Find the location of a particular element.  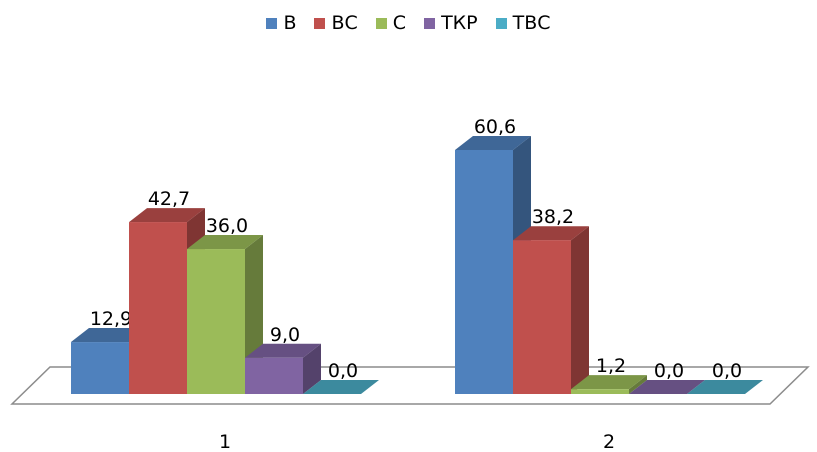

legend-label-tvs: ТВС is located at coordinates (531, 23).